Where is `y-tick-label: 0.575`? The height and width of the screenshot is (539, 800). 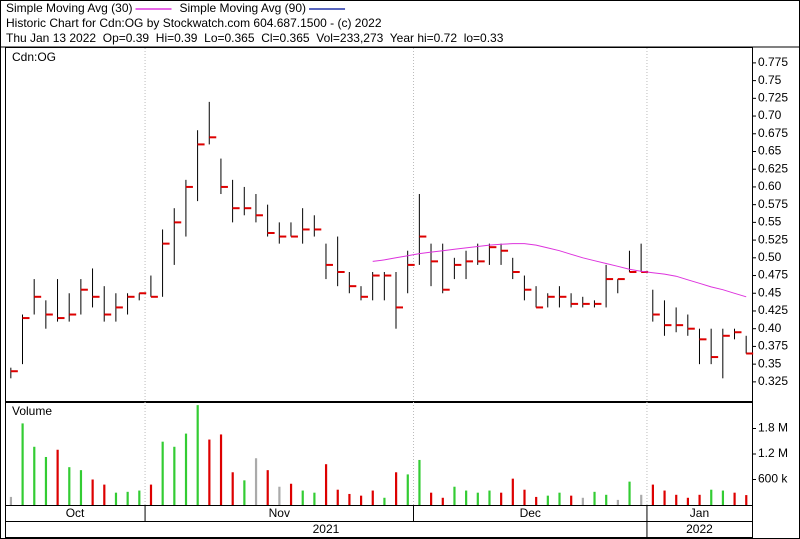
y-tick-label: 0.575 is located at coordinates (773, 204).